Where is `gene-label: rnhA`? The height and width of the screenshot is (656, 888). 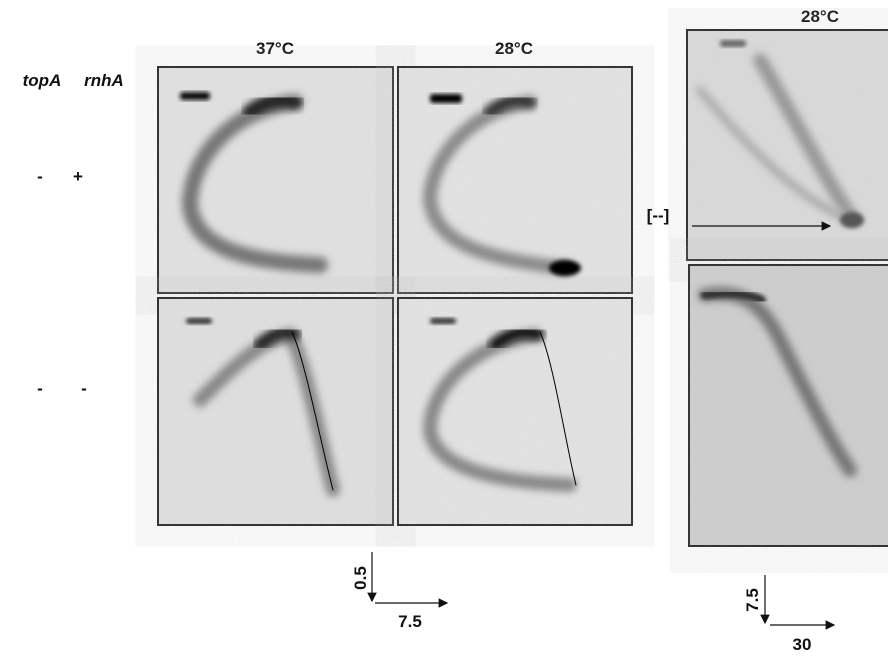 gene-label: rnhA is located at coordinates (104, 80).